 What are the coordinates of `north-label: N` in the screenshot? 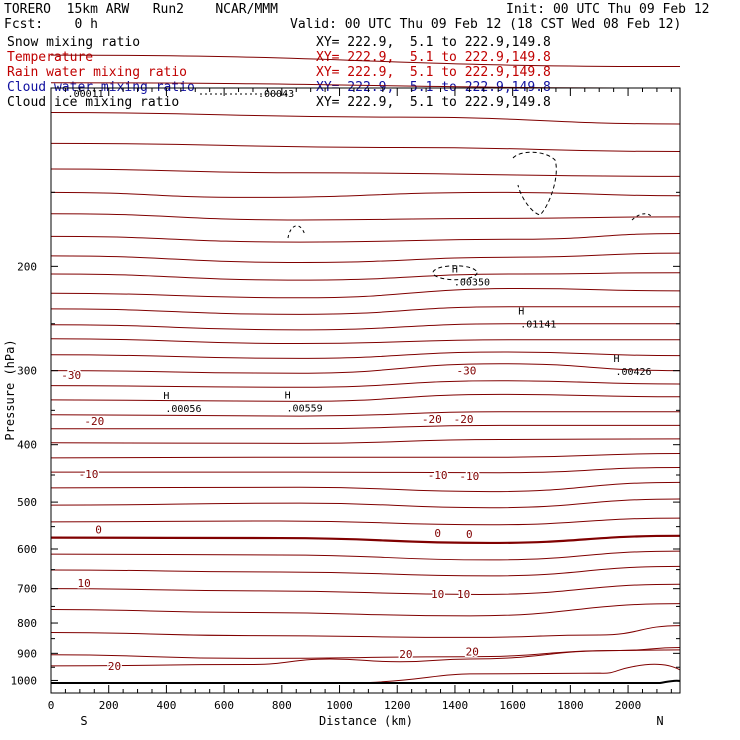 It's located at (659, 721).